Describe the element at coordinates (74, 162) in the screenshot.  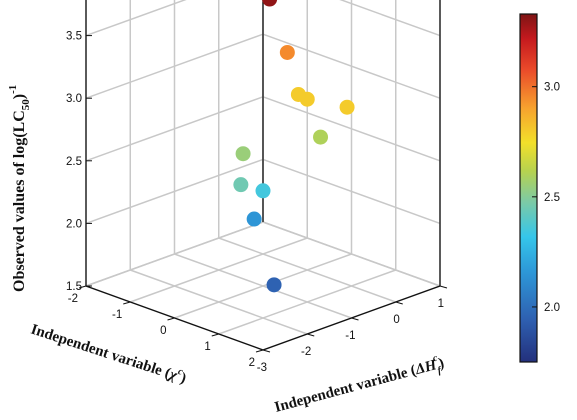
I see `z-tick-label: 2.5` at that location.